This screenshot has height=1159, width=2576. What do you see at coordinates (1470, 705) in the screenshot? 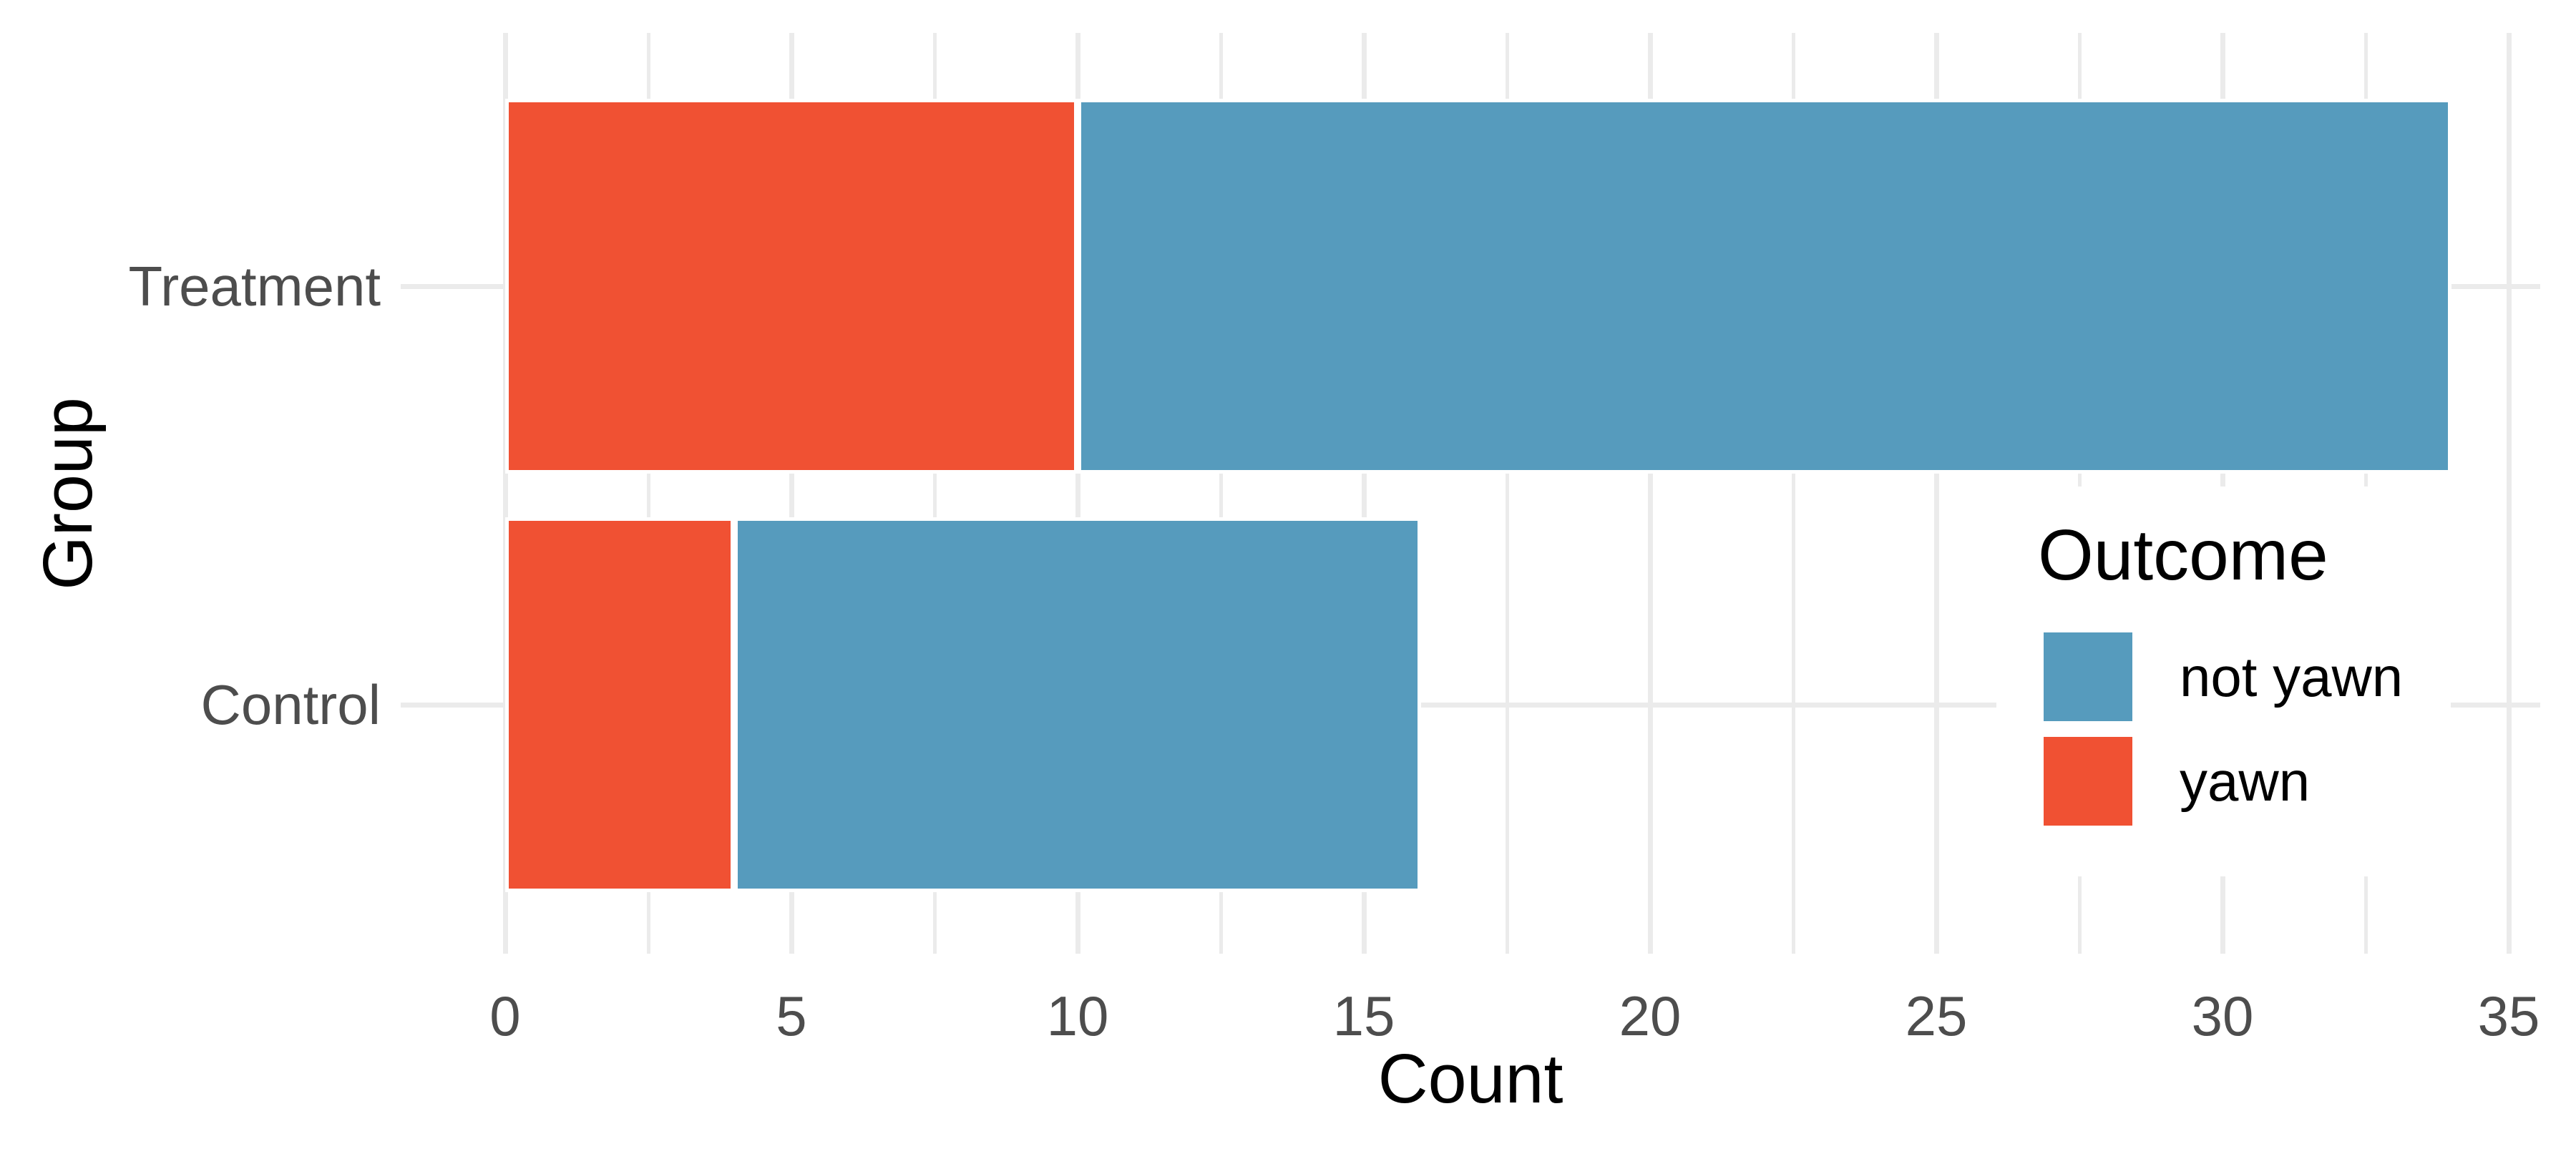
I see `gridline-horizontal` at bounding box center [1470, 705].